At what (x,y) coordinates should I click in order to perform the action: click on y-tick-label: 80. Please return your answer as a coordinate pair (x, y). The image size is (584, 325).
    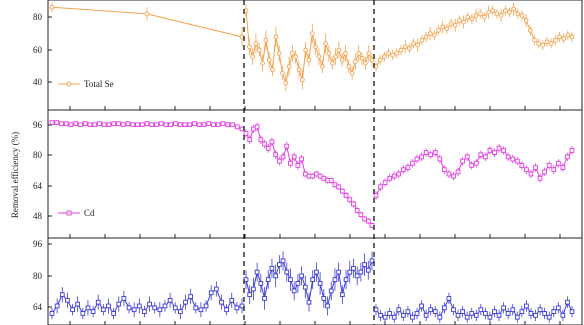
    Looking at the image, I should click on (38, 276).